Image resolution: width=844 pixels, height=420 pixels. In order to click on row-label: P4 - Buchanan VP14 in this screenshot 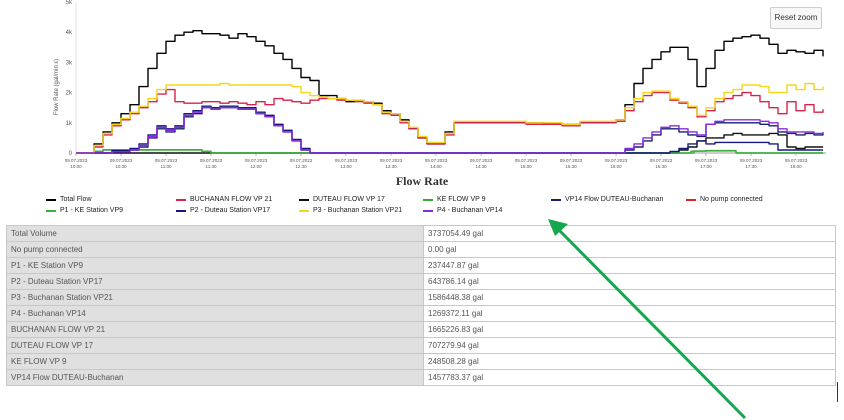, I will do `click(215, 313)`.